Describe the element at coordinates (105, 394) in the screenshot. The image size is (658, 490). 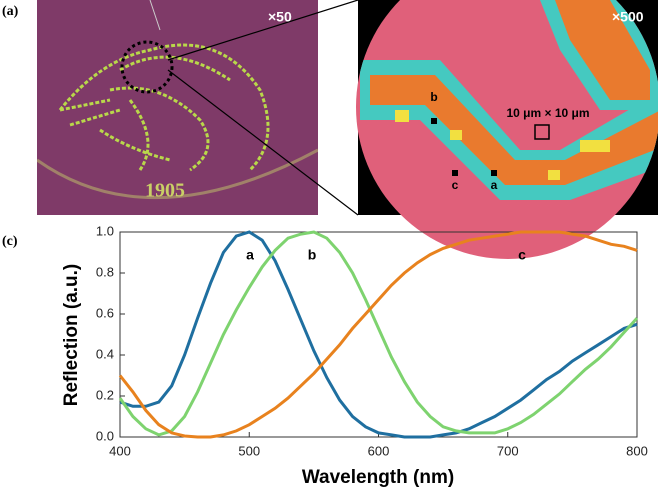
I see `y-tick-label: 0.2` at that location.